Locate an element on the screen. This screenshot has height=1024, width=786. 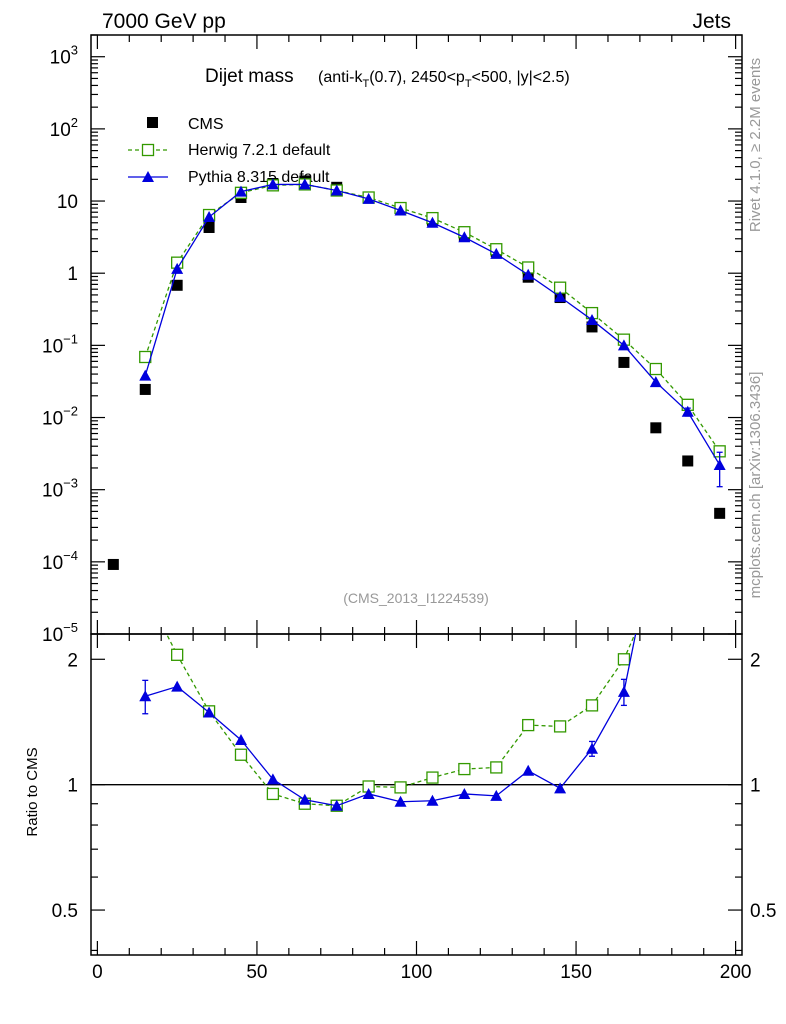
legend-pythia-label: Pythia 8.315 default is located at coordinates (259, 177).